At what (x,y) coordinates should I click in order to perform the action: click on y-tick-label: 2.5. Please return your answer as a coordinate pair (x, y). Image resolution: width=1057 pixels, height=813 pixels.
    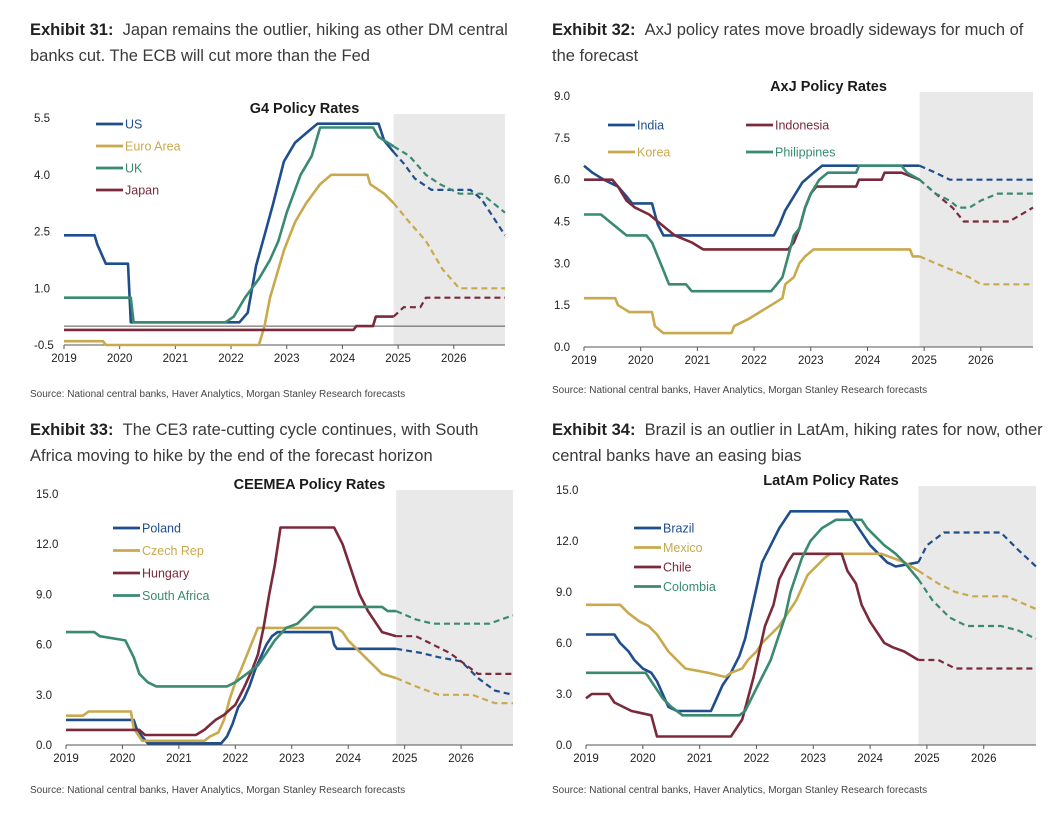
    Looking at the image, I should click on (42, 233).